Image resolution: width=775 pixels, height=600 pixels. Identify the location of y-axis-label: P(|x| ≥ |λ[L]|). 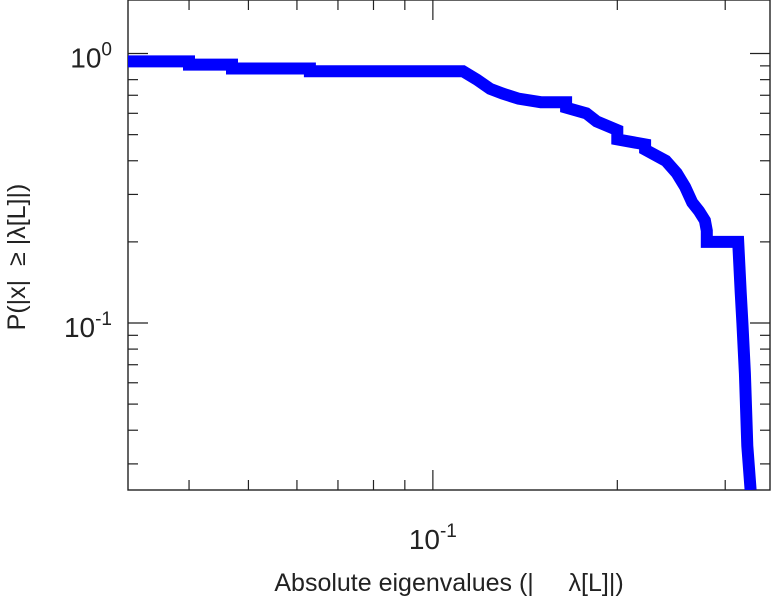
(17, 257).